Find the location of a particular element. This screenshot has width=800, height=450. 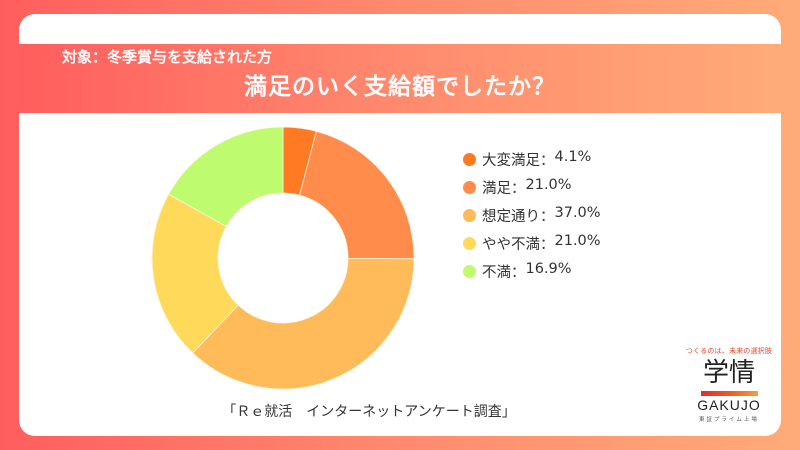

survey-target-subtitle: 対象：冬季賞与を支給された方 is located at coordinates (167, 57).